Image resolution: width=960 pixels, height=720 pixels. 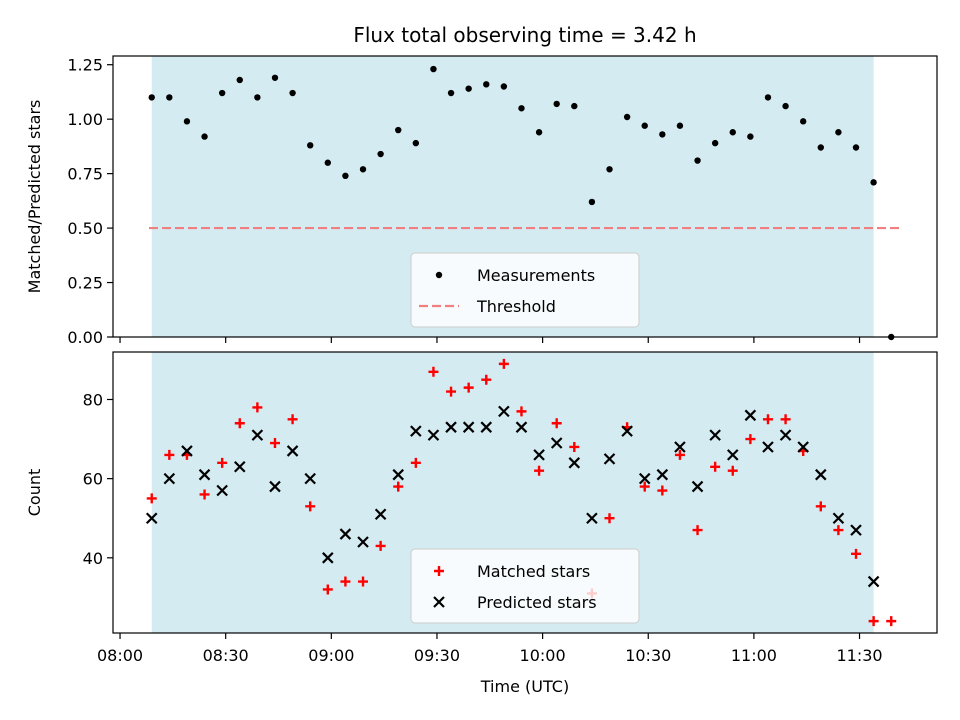 I want to click on y-axis-label: Count, so click(x=34, y=493).